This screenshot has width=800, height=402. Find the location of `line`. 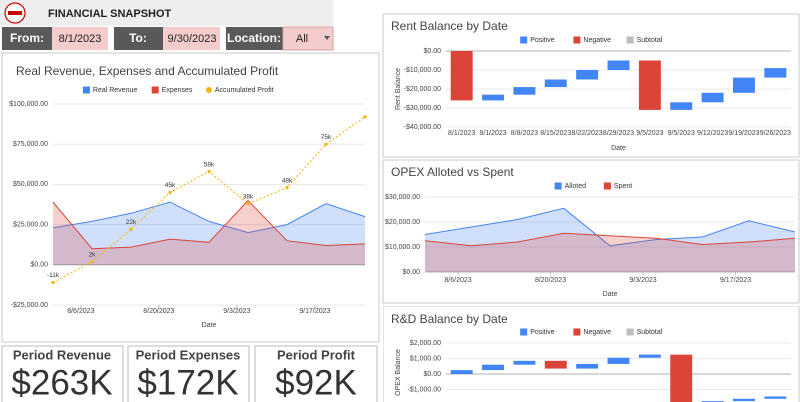

line is located at coordinates (209, 217).